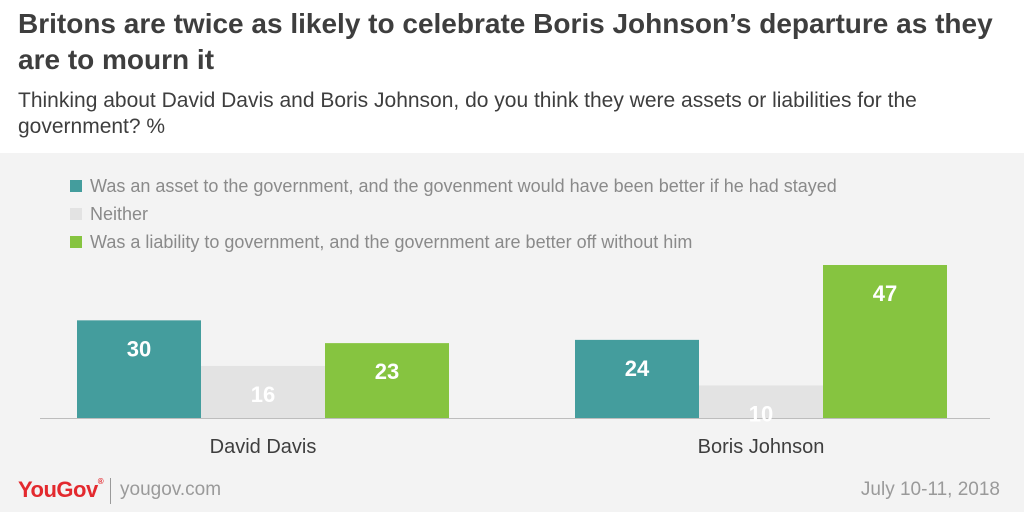  Describe the element at coordinates (885, 293) in the screenshot. I see `data-label-liability-1: 47` at that location.